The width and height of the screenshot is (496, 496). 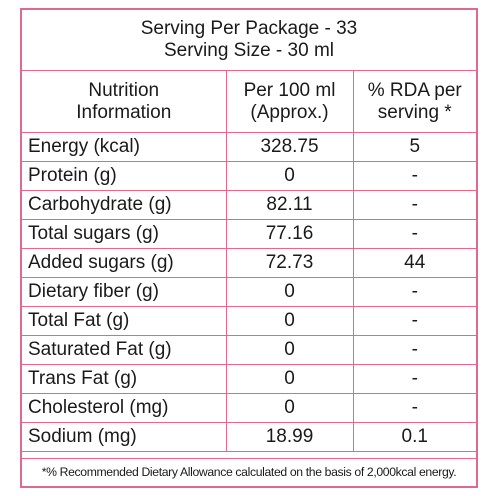 I want to click on table-row: Total Fat (g) 0-, so click(x=249, y=321).